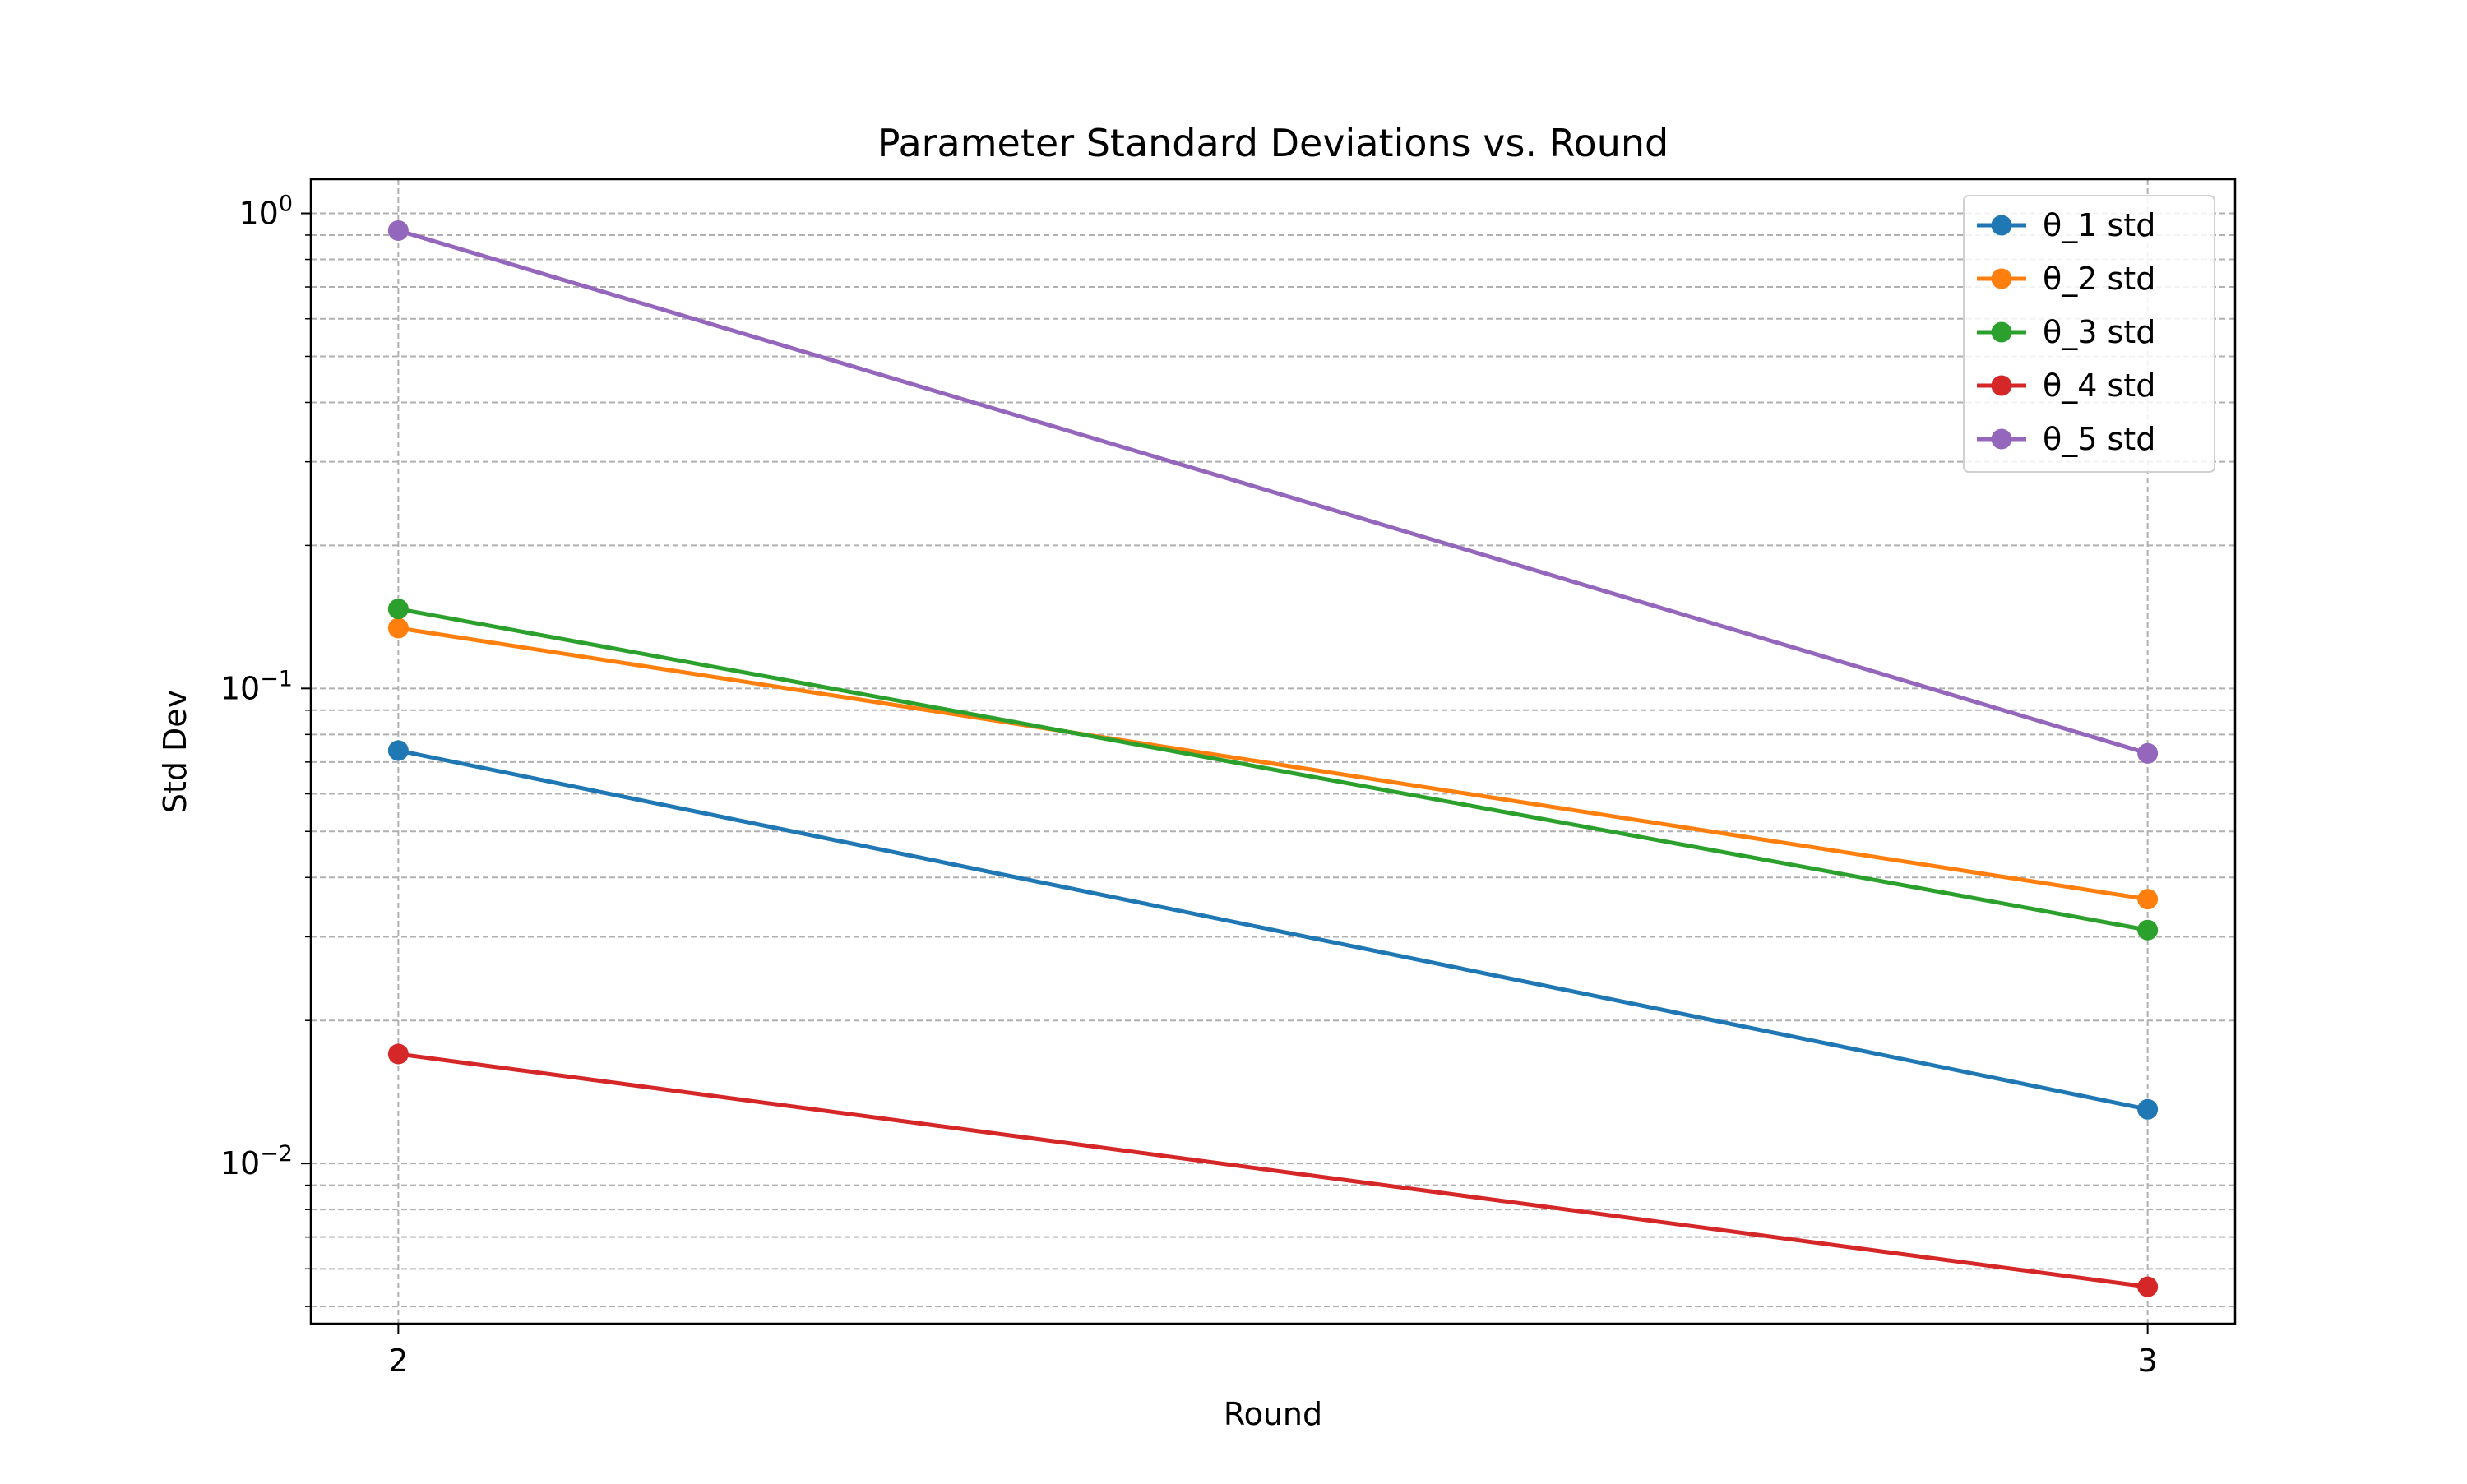 This screenshot has width=2467, height=1484. What do you see at coordinates (2099, 225) in the screenshot?
I see `legend-label: θ_1 std` at bounding box center [2099, 225].